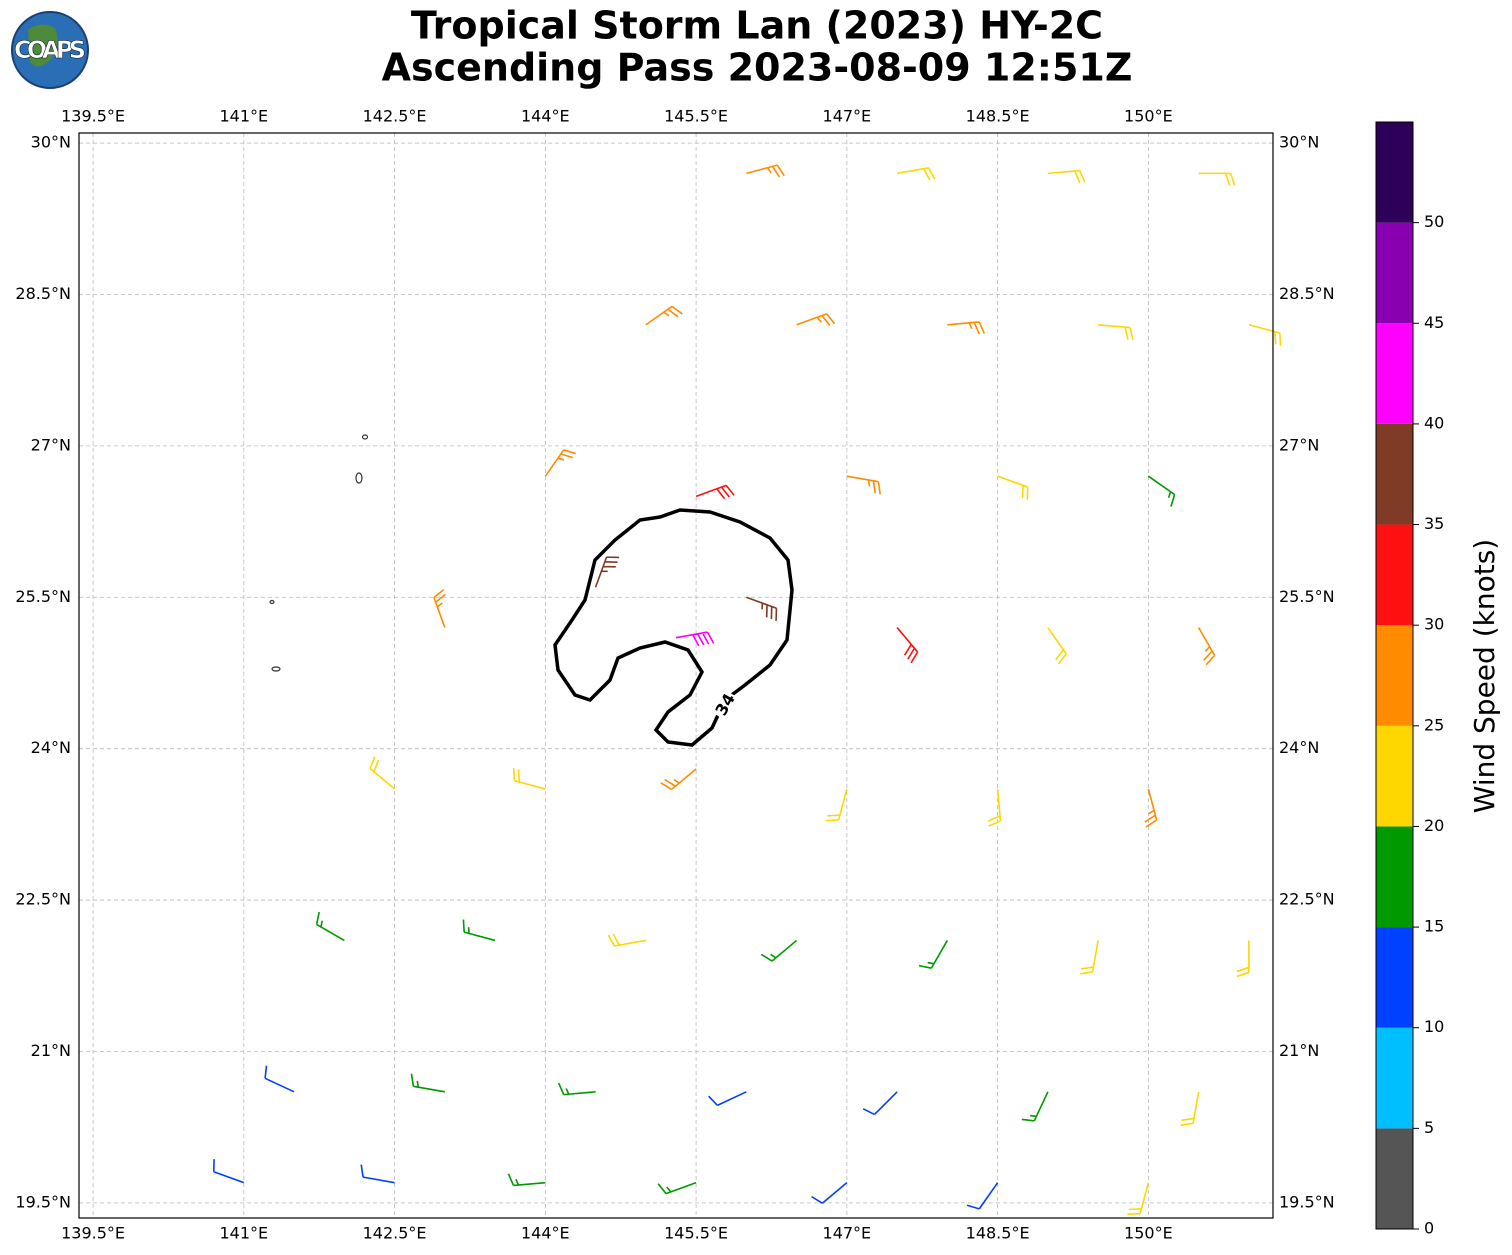  Describe the element at coordinates (1307, 293) in the screenshot. I see `lat-tick-label: 28.5°N` at that location.